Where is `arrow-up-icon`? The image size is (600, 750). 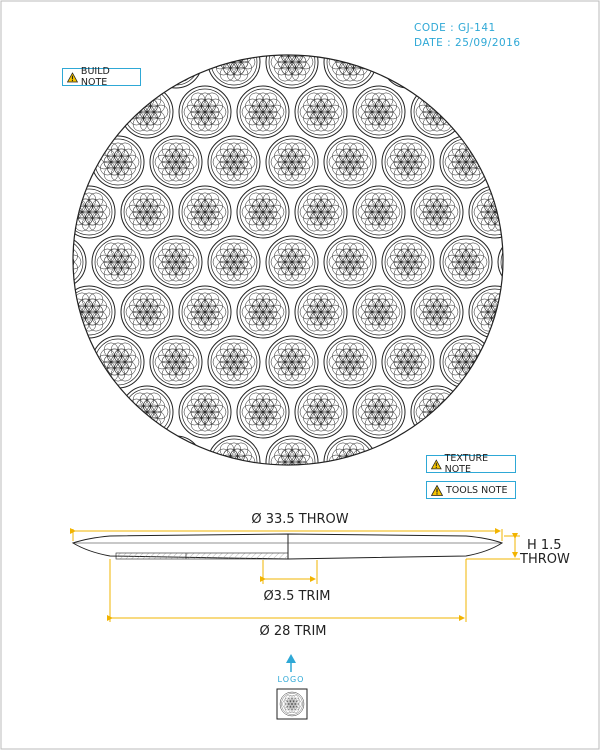
arrow-up-icon is located at coordinates (291, 663).